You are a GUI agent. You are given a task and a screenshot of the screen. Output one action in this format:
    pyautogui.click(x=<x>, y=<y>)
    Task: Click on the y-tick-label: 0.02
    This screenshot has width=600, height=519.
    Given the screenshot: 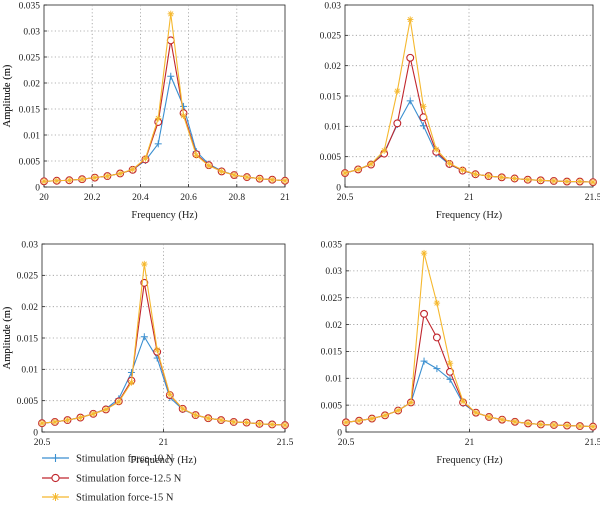 What is the action you would take?
    pyautogui.click(x=31, y=84)
    